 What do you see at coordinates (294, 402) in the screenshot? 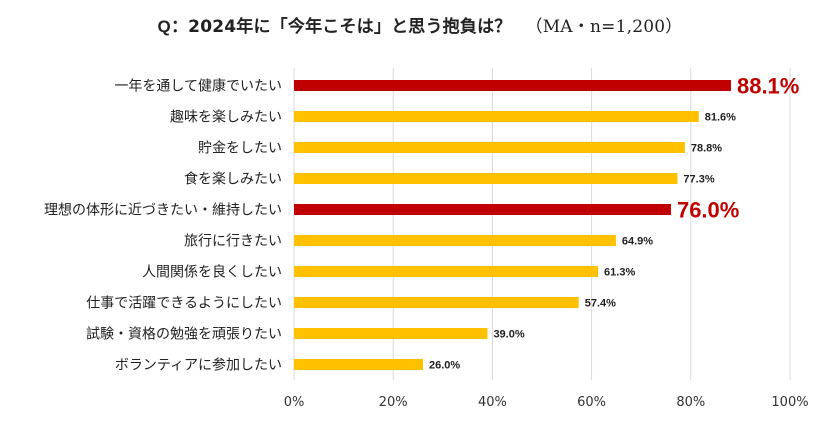
I see `x-tick-label: 0%` at bounding box center [294, 402].